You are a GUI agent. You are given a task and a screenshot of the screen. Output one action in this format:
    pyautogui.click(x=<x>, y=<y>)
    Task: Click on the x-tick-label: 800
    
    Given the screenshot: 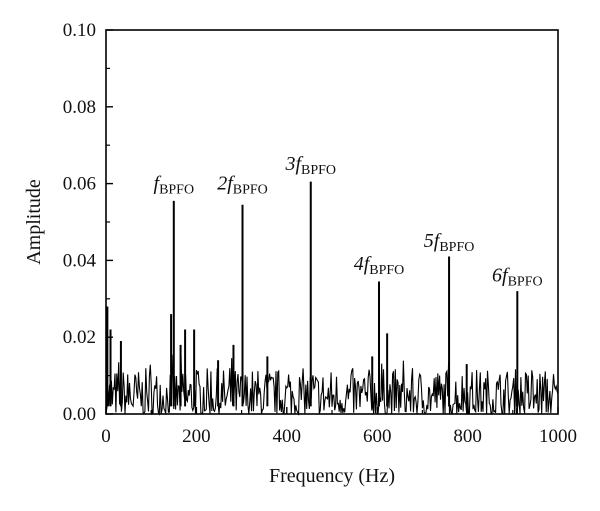 What is the action you would take?
    pyautogui.click(x=467, y=436)
    